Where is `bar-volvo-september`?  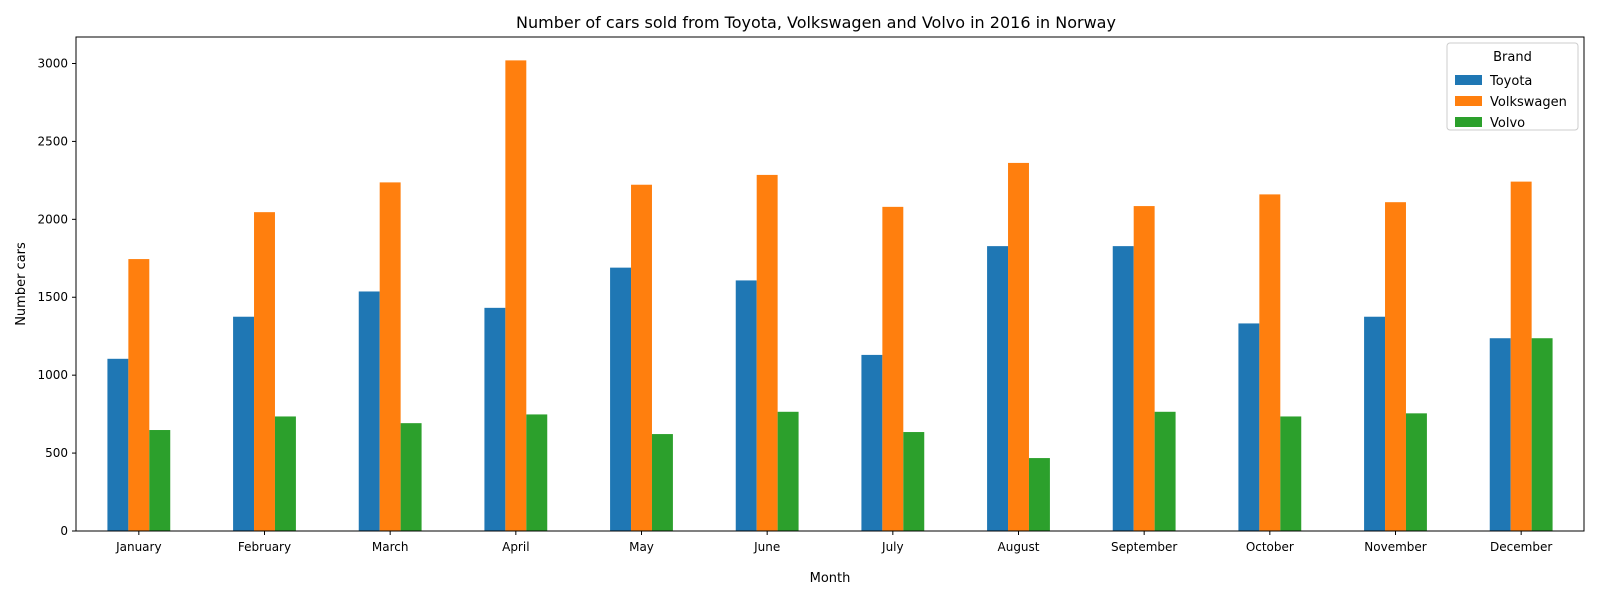 bar-volvo-september is located at coordinates (1165, 471).